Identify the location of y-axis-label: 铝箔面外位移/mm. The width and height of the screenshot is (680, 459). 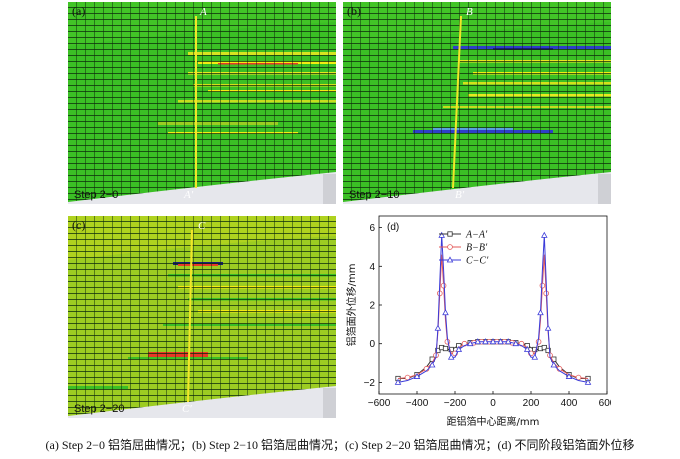
(351, 305).